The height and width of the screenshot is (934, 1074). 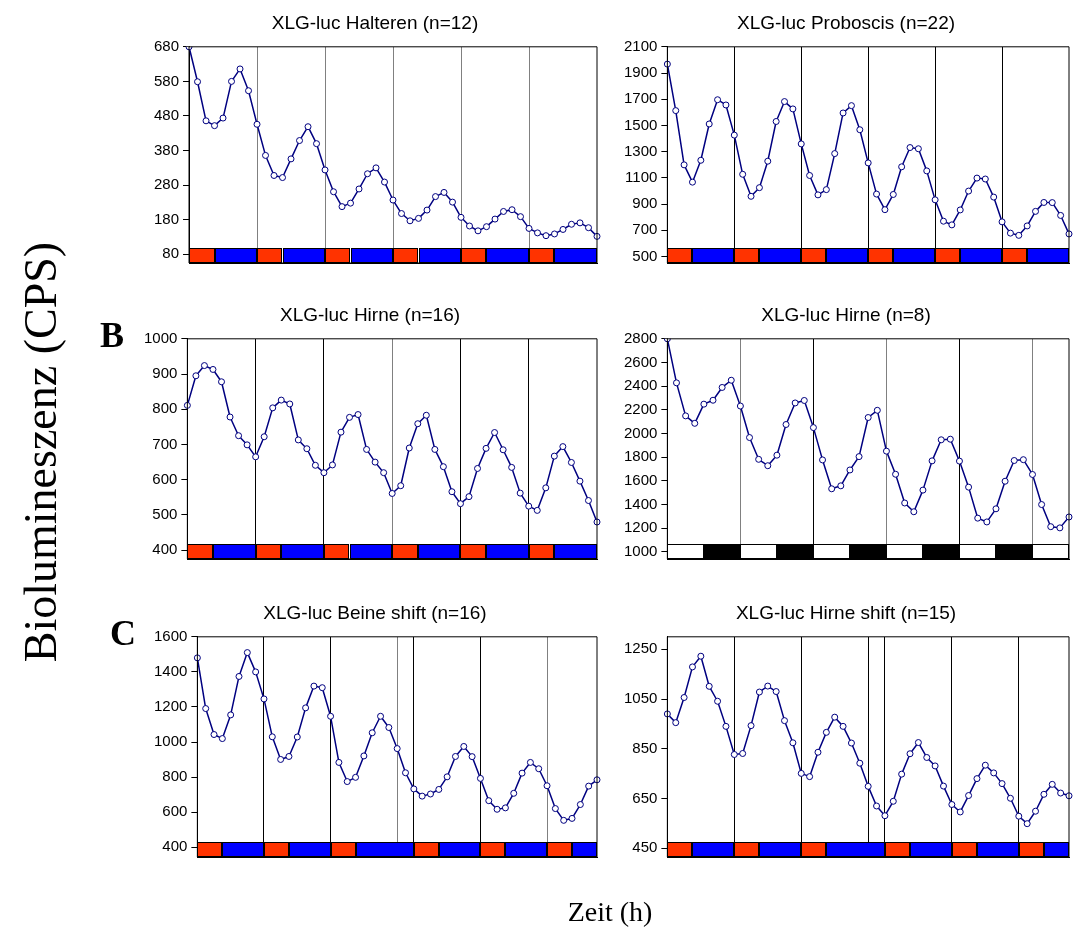 What do you see at coordinates (645, 747) in the screenshot?
I see `y-tick-label: 850` at bounding box center [645, 747].